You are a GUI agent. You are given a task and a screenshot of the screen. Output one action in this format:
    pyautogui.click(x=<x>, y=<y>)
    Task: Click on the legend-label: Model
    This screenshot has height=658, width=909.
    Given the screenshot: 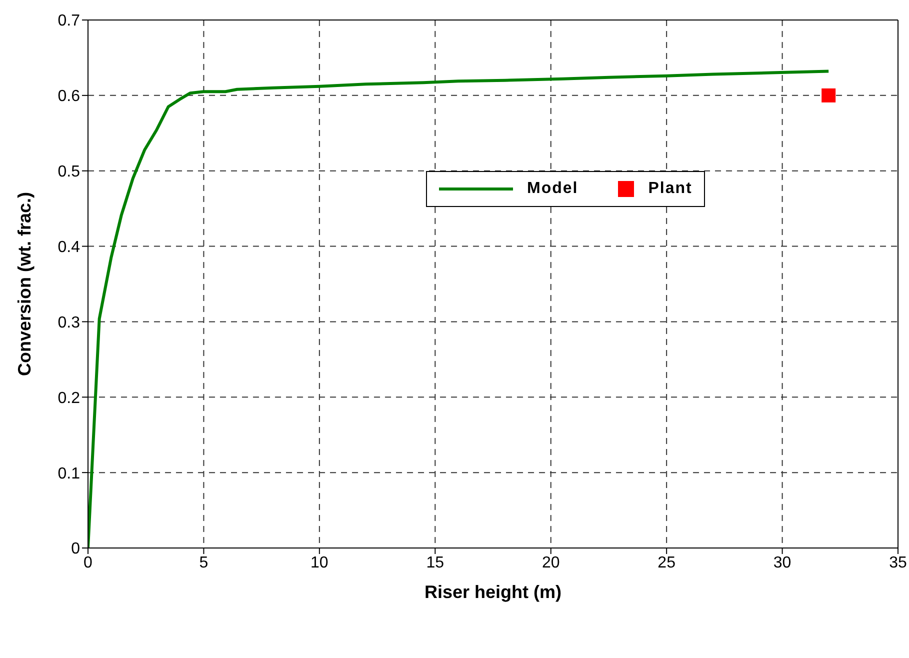 What is the action you would take?
    pyautogui.click(x=552, y=189)
    